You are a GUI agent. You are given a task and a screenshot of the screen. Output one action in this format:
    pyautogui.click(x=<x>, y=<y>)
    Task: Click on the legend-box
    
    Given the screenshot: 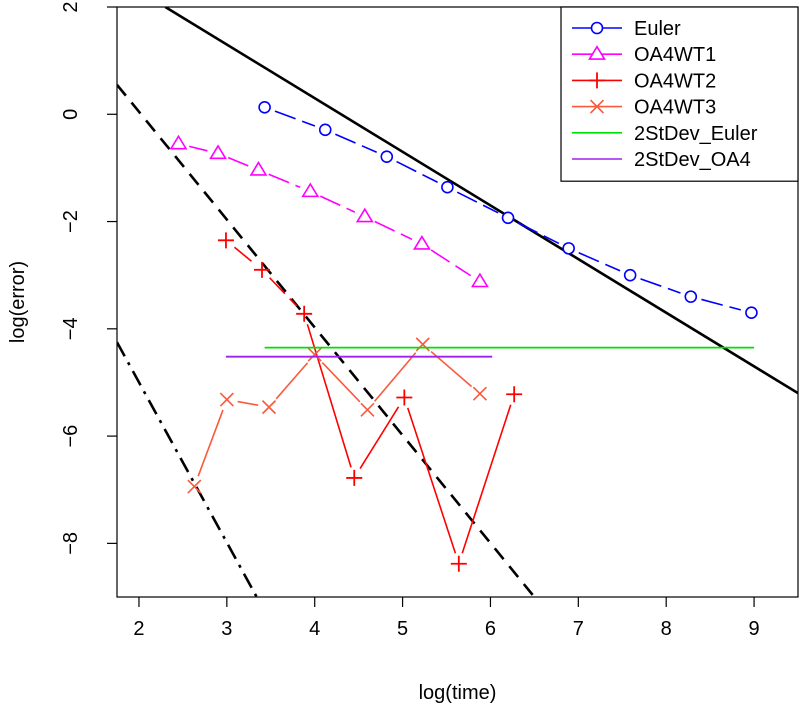 What is the action you would take?
    pyautogui.click(x=679, y=94)
    